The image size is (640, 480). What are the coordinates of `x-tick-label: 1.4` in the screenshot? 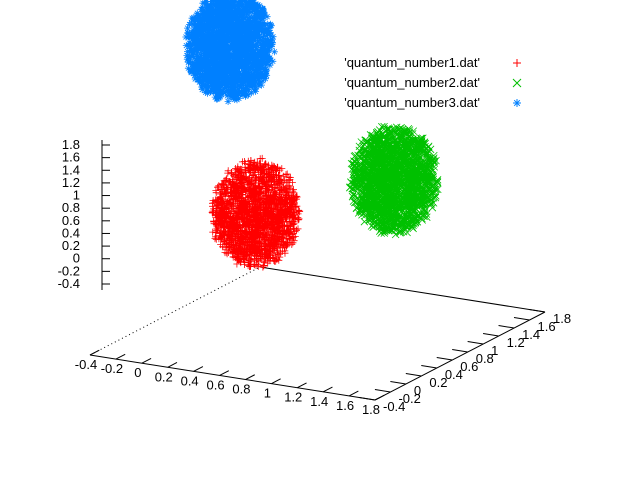 It's located at (319, 401).